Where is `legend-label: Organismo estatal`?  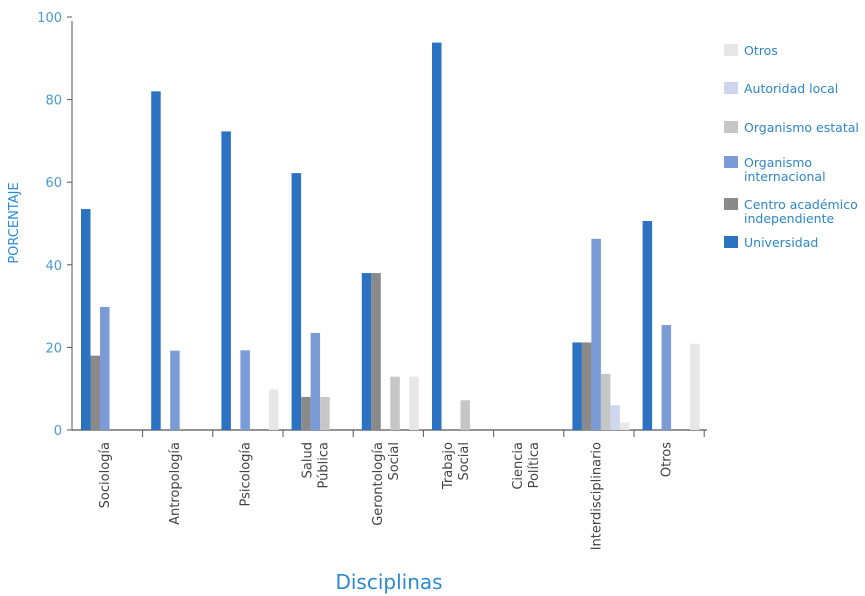
legend-label: Organismo estatal is located at coordinates (801, 127).